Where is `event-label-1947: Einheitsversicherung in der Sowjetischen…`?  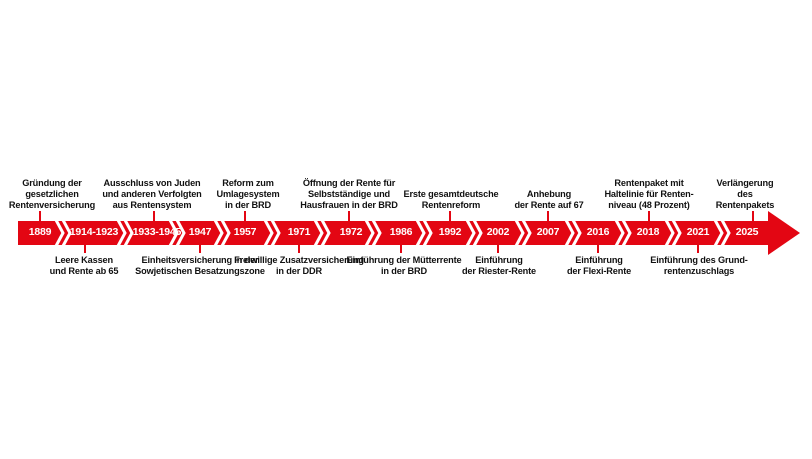
event-label-1947: Einheitsversicherung in der Sowjetischen… is located at coordinates (200, 265).